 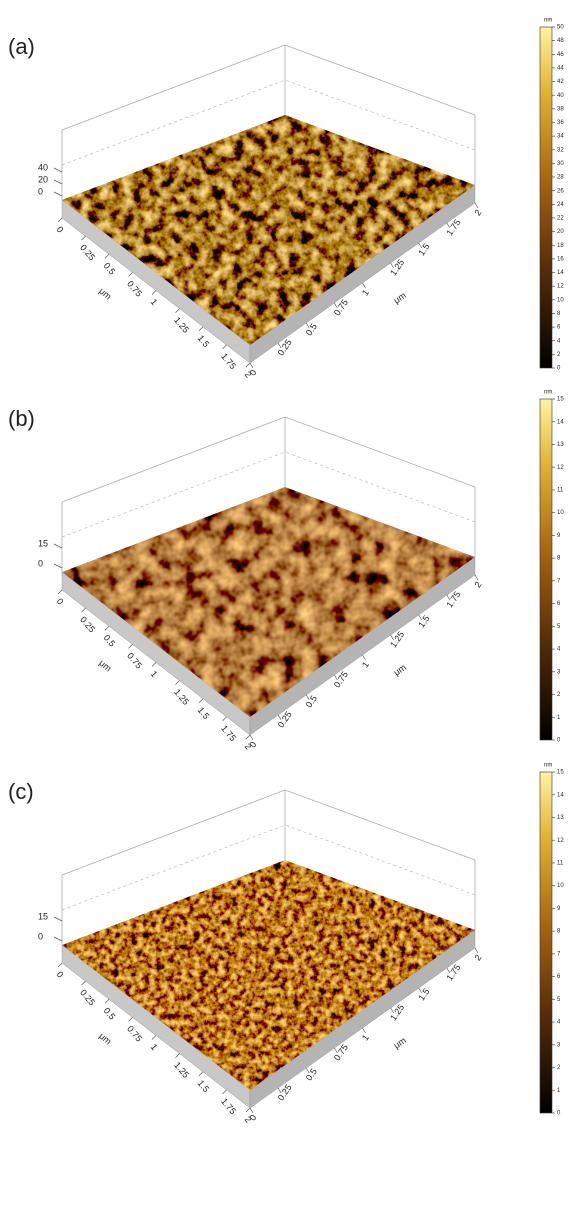 What do you see at coordinates (43, 916) in the screenshot?
I see `z-tick-label: 15` at bounding box center [43, 916].